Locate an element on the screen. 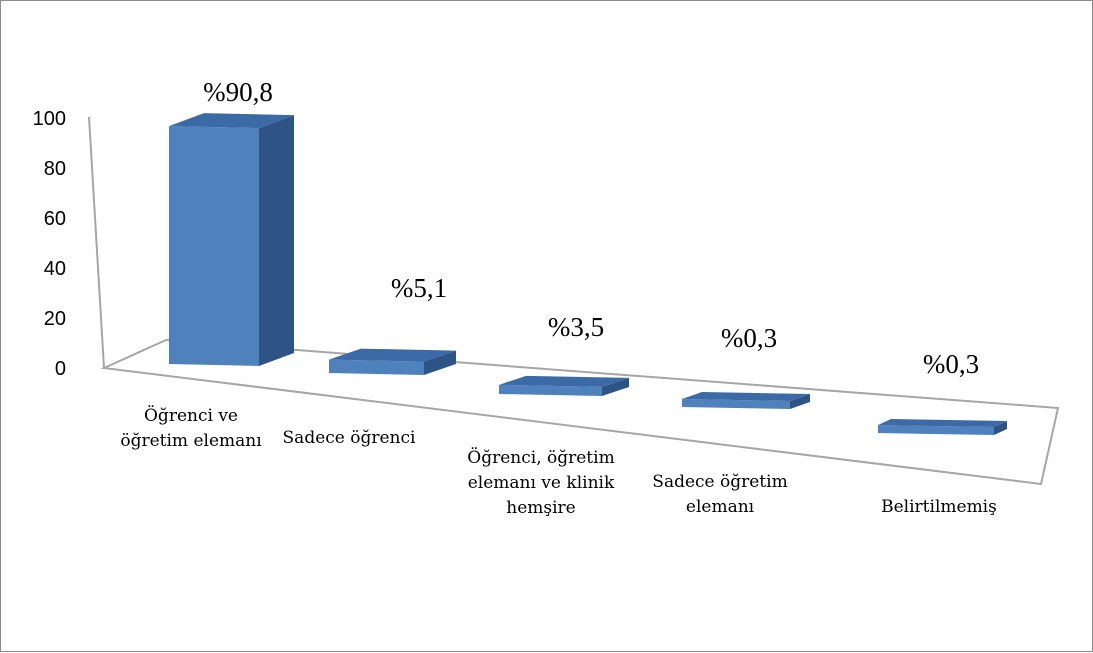 The width and height of the screenshot is (1093, 653). y-tick-label: 0 is located at coordinates (60, 369).